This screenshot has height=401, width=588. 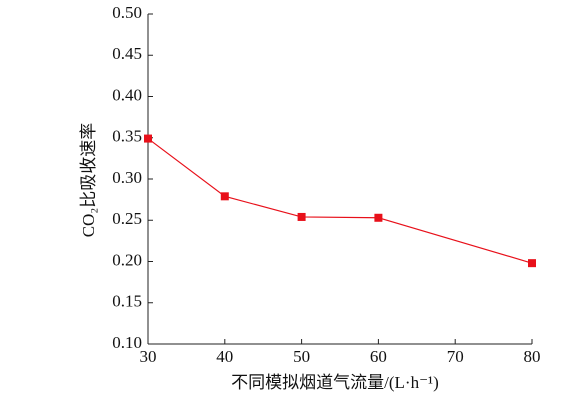 What do you see at coordinates (127, 53) in the screenshot?
I see `y-tick-label: 0.45` at bounding box center [127, 53].